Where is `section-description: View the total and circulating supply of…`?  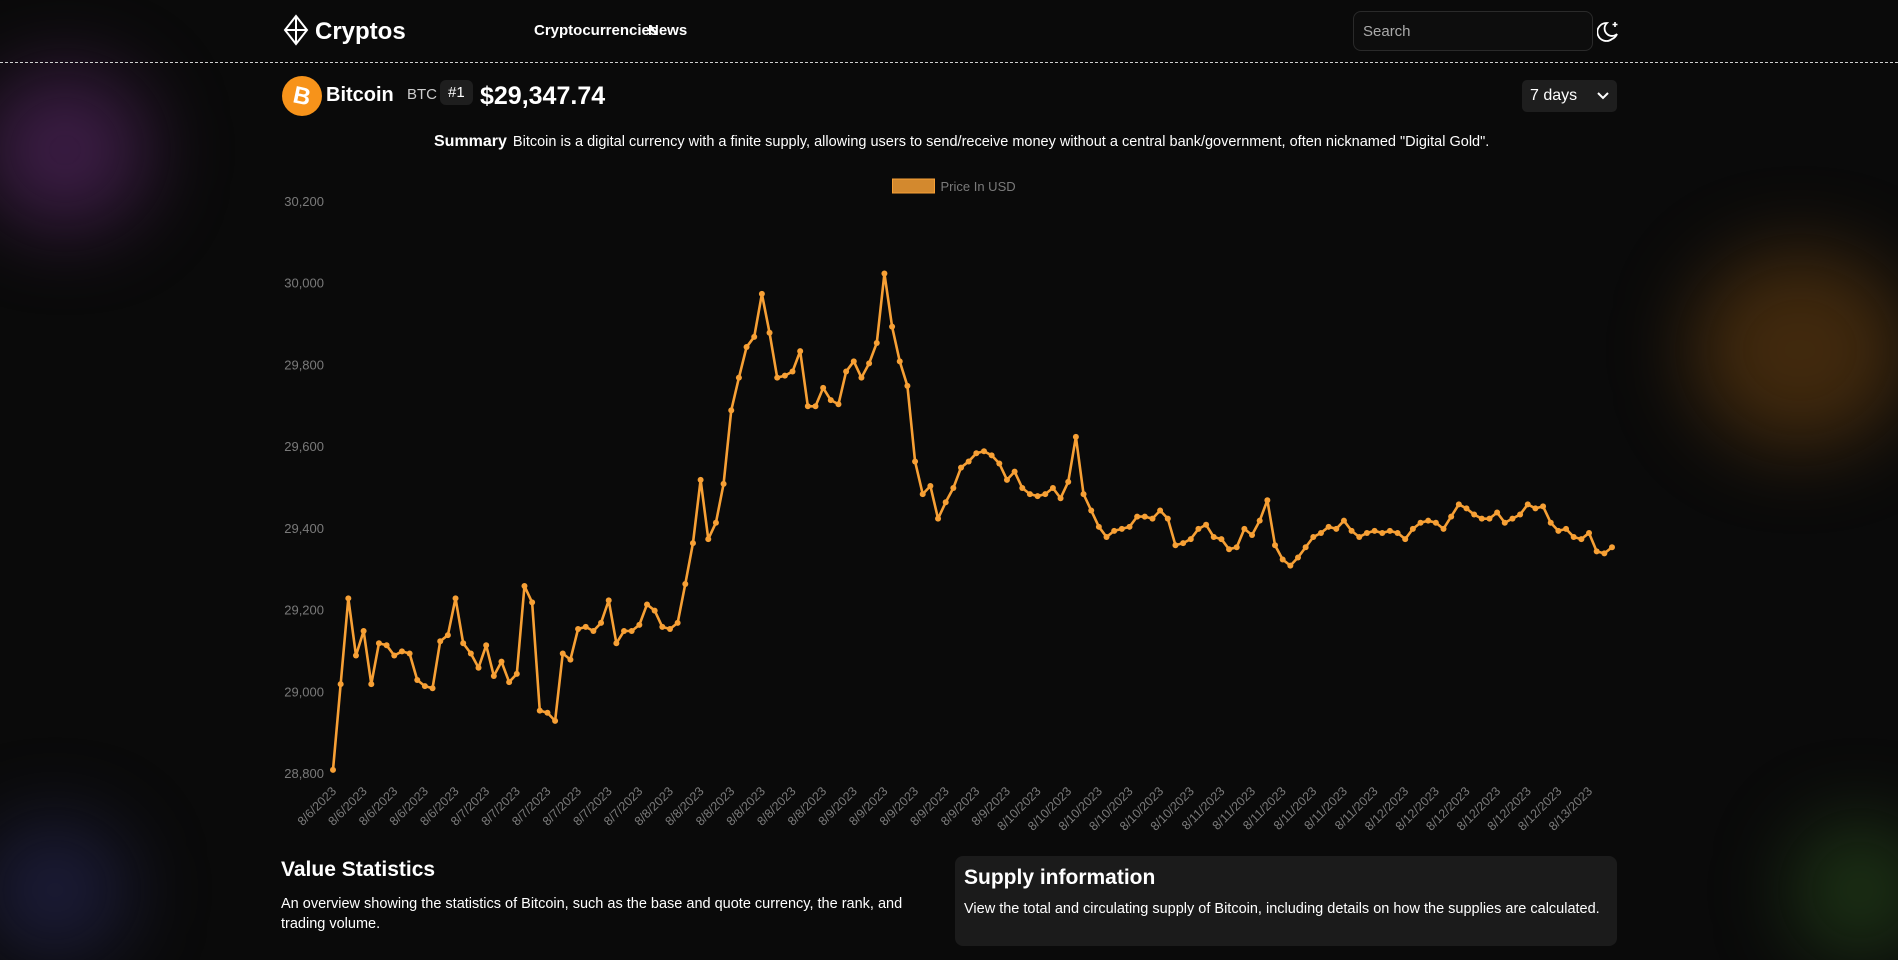 section-description: View the total and circulating supply of… is located at coordinates (1282, 909).